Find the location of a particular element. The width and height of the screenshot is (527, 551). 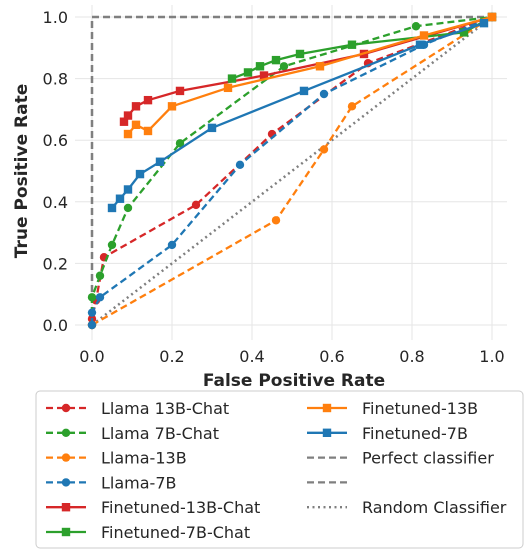

legend-entry: Random Classifier is located at coordinates (407, 507).